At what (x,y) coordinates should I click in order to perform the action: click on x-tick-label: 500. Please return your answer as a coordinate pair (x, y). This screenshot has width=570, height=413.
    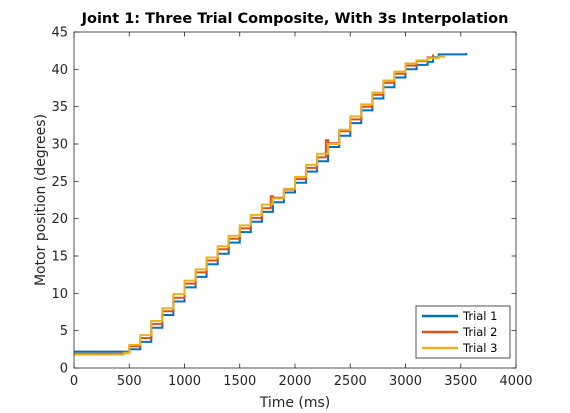
    Looking at the image, I should click on (129, 381).